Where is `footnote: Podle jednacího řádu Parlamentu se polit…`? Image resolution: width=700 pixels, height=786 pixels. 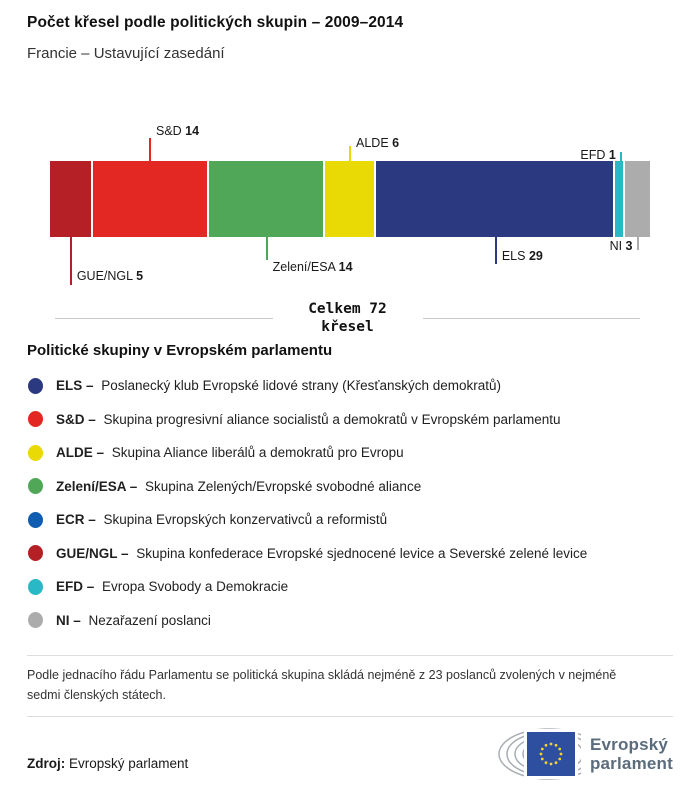
footnote: Podle jednacího řádu Parlamentu se polit… is located at coordinates (322, 685).